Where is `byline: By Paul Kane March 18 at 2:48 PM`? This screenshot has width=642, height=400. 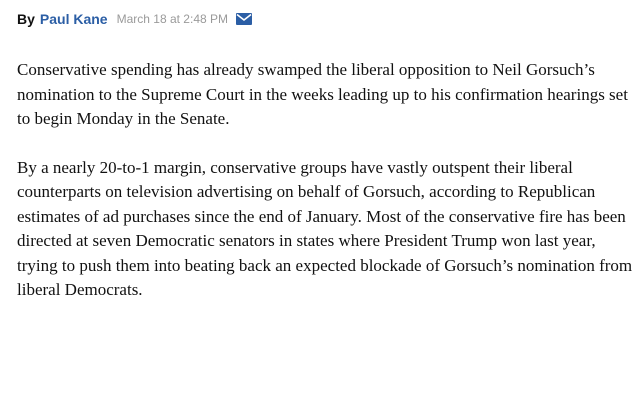 byline: By Paul Kane March 18 at 2:48 PM is located at coordinates (134, 19).